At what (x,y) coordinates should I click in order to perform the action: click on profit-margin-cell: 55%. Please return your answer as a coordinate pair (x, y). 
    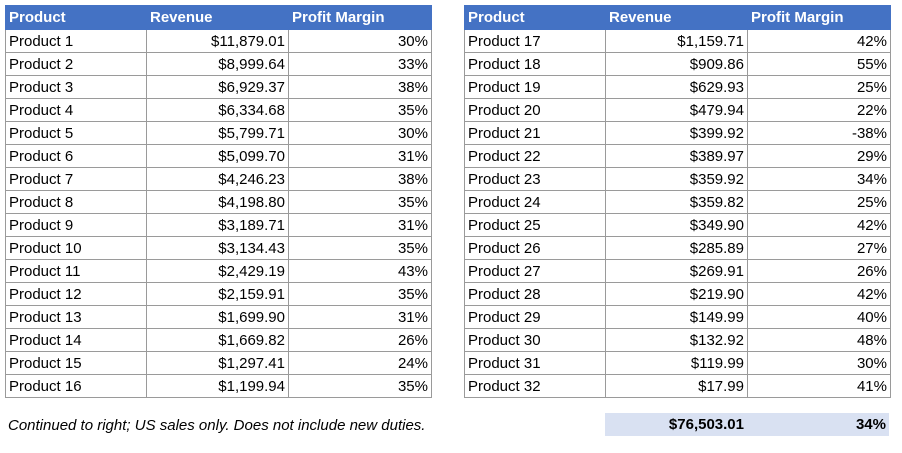
    Looking at the image, I should click on (819, 64).